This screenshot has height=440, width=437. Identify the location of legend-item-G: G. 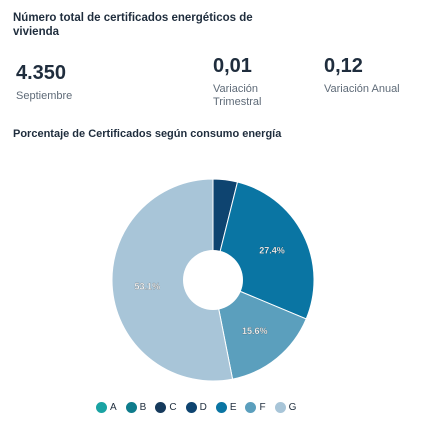
(285, 407).